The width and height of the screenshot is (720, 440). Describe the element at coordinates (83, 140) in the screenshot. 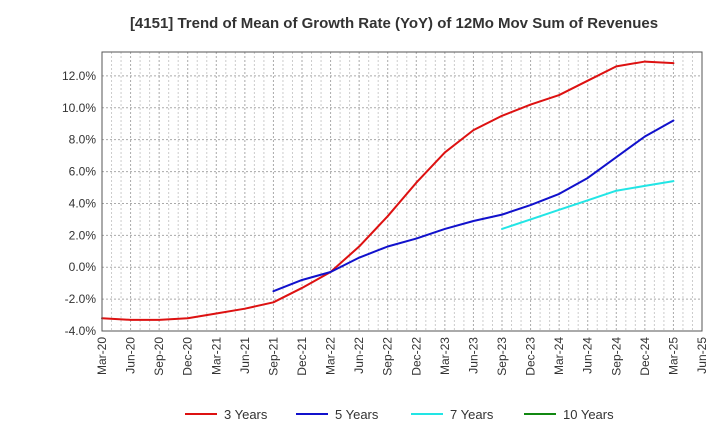

I see `y-tick-label: 8.0%` at that location.